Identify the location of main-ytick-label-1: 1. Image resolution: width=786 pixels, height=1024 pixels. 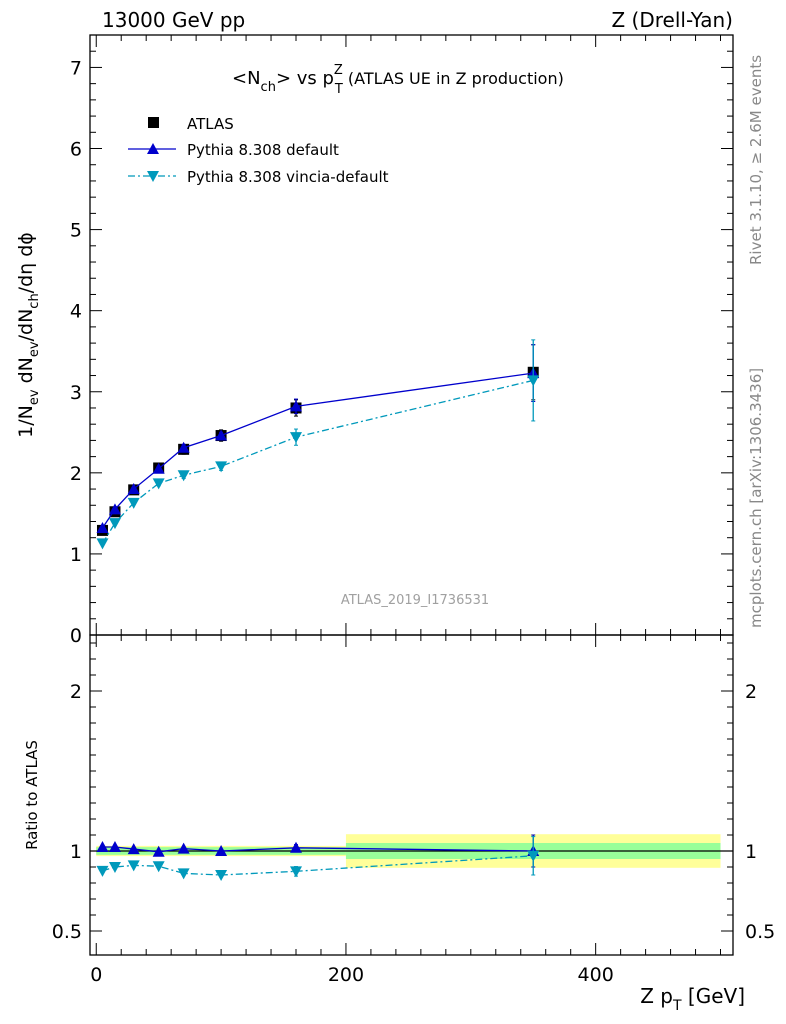
(76, 555).